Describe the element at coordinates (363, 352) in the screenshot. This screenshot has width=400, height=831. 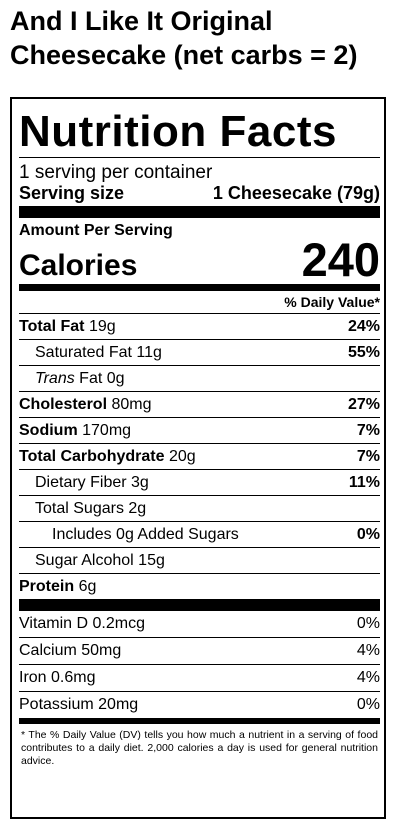
I see `nutrient-dv: 55%` at that location.